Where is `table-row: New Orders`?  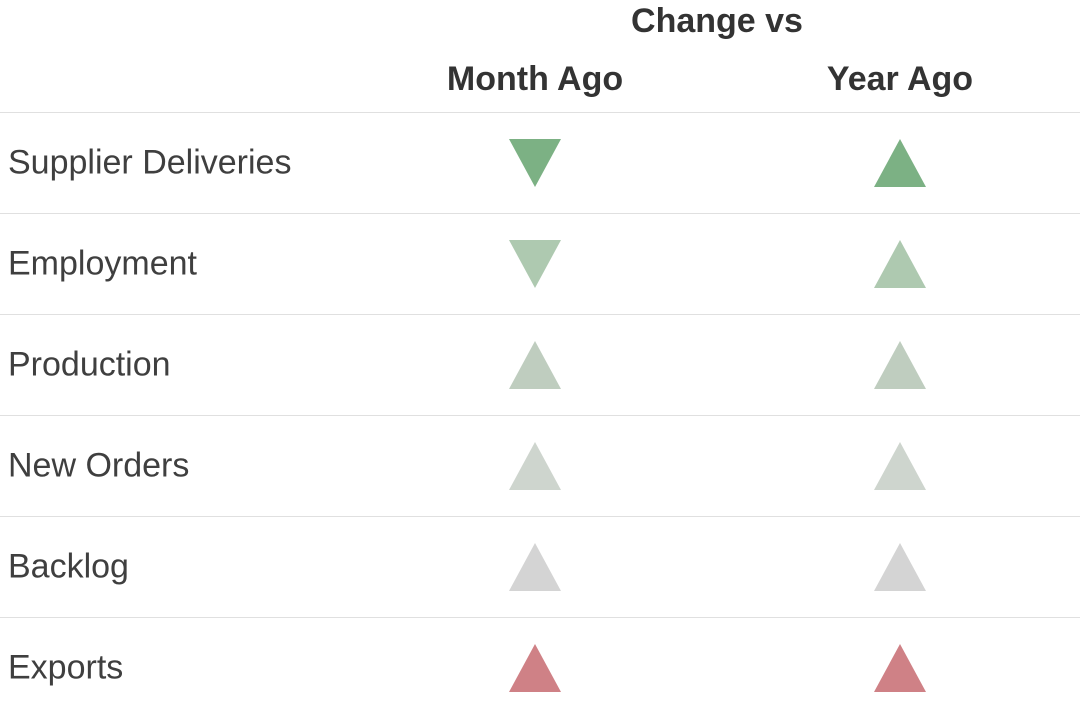 table-row: New Orders is located at coordinates (540, 465).